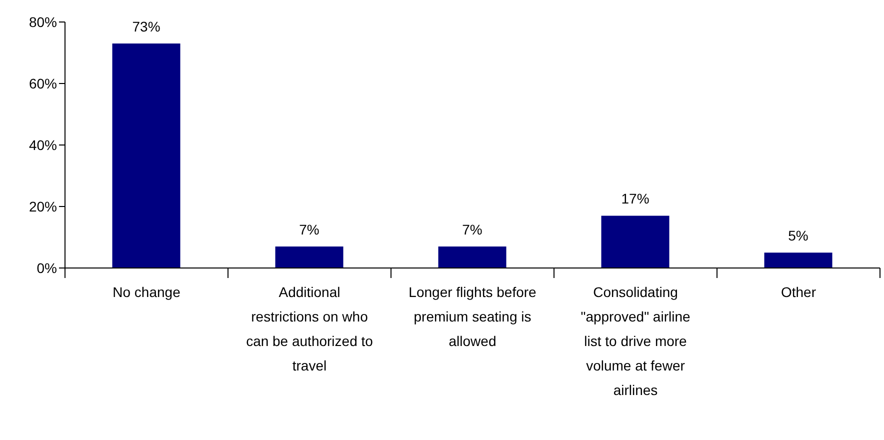 This screenshot has width=884, height=440. What do you see at coordinates (635, 341) in the screenshot?
I see `x-tick-label: Consolidating "approved" airline list to drive more volume at fewer airlines` at bounding box center [635, 341].